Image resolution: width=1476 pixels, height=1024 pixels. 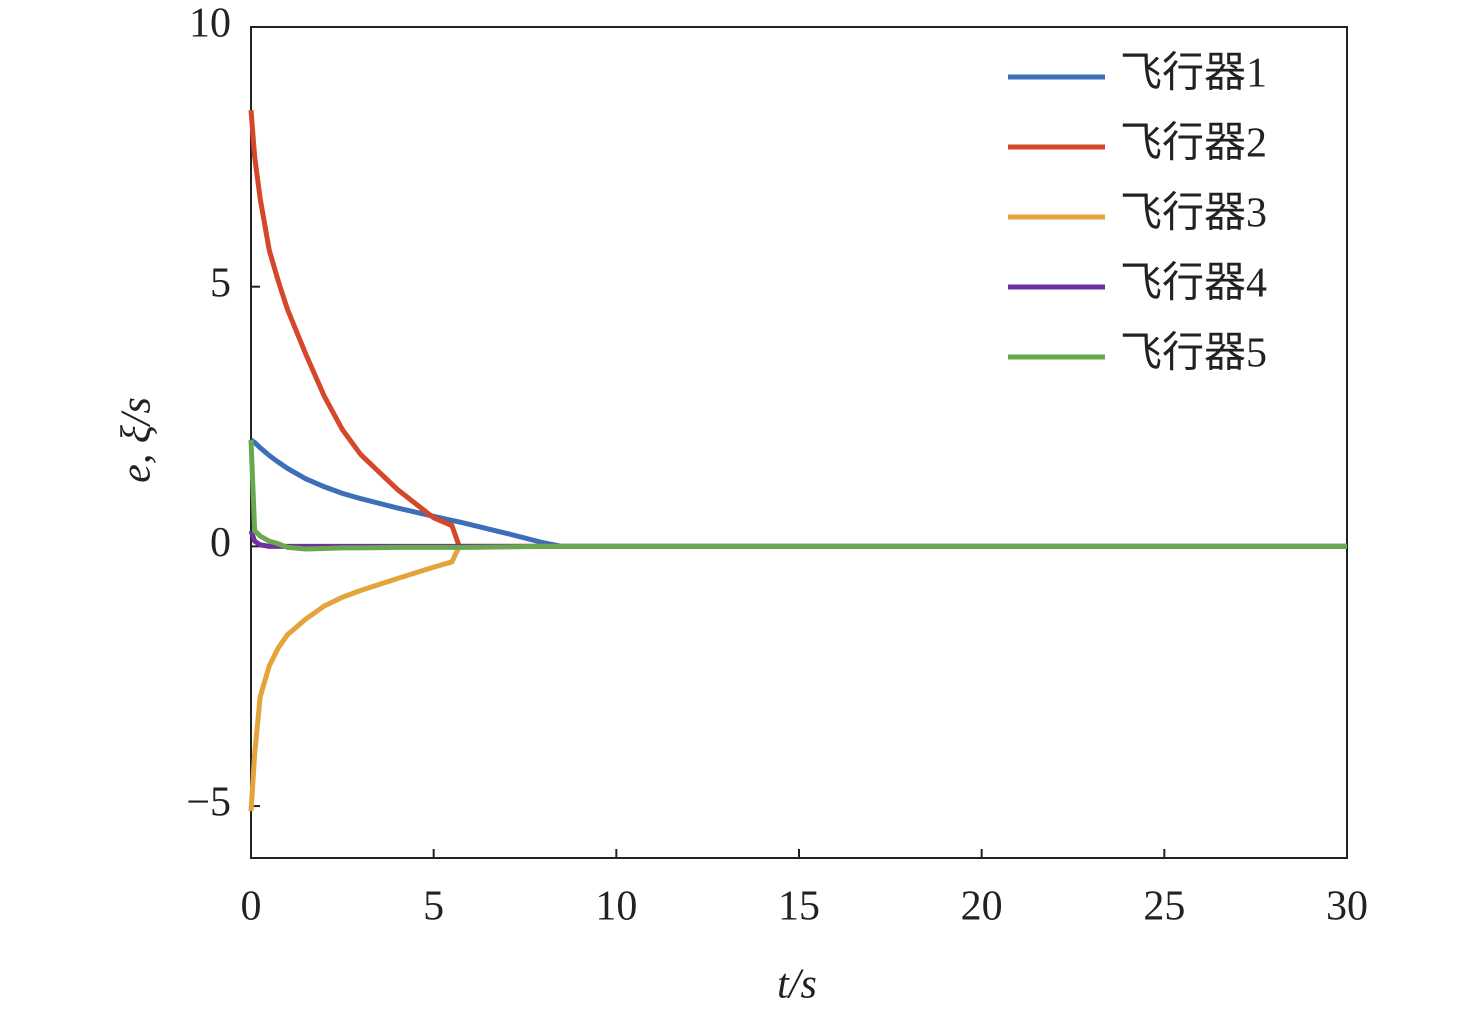 What do you see at coordinates (220, 543) in the screenshot?
I see `y-tick-label: 0` at bounding box center [220, 543].